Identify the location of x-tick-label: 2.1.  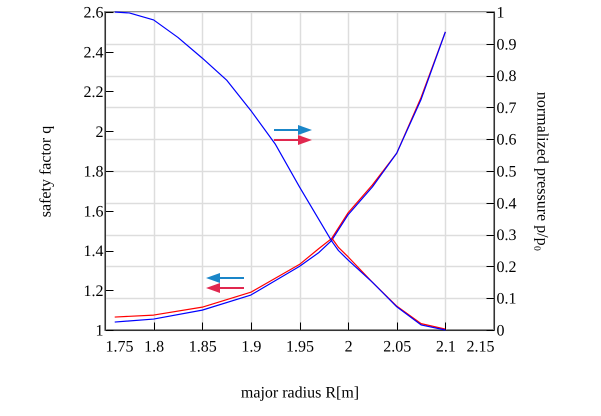
(446, 347).